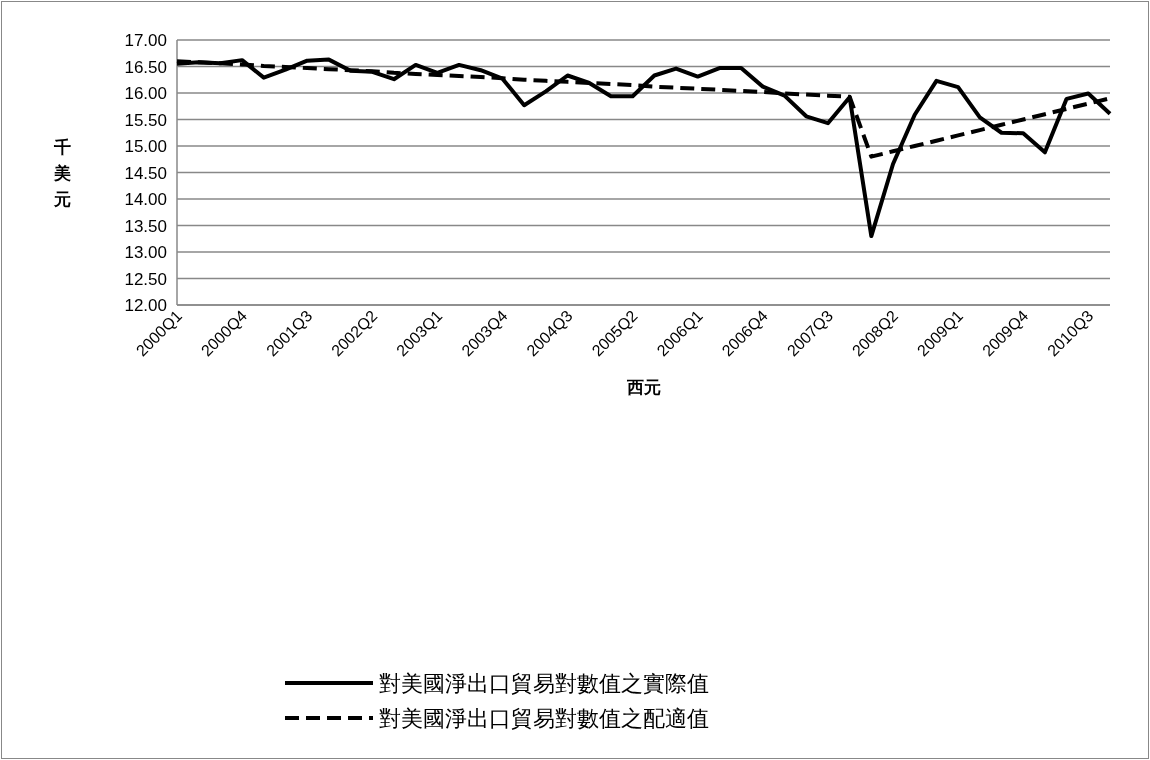 The image size is (1150, 760). What do you see at coordinates (145, 305) in the screenshot?
I see `y-tick-label: 12.00` at bounding box center [145, 305].